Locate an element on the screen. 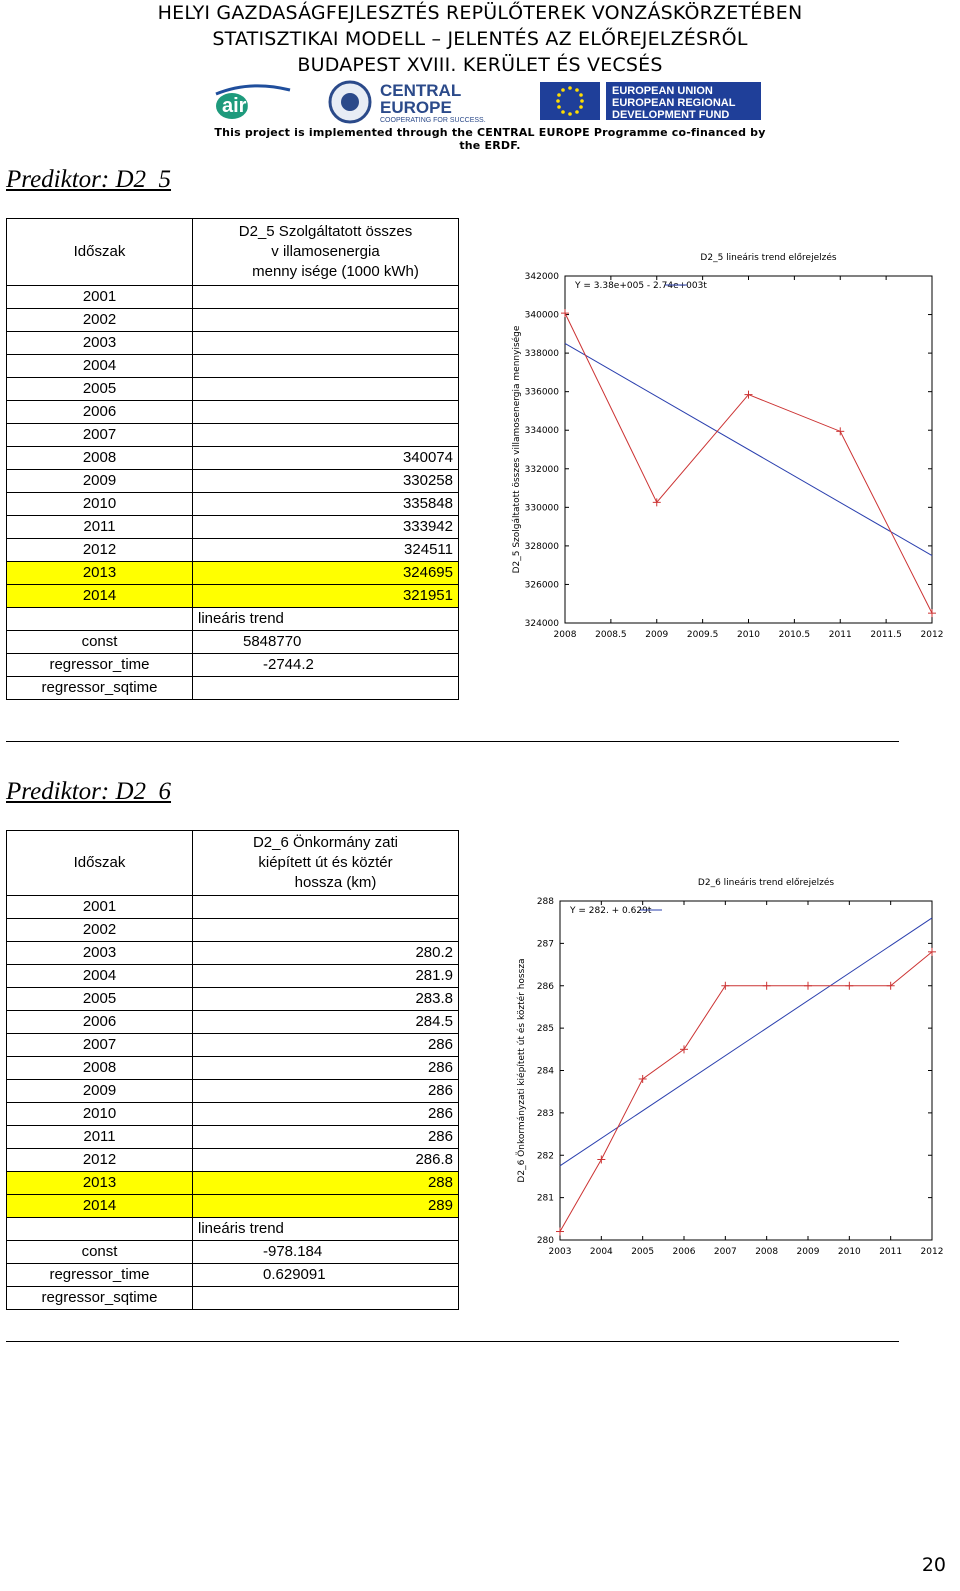  svg-text: CENTRAL is located at coordinates (420, 90).